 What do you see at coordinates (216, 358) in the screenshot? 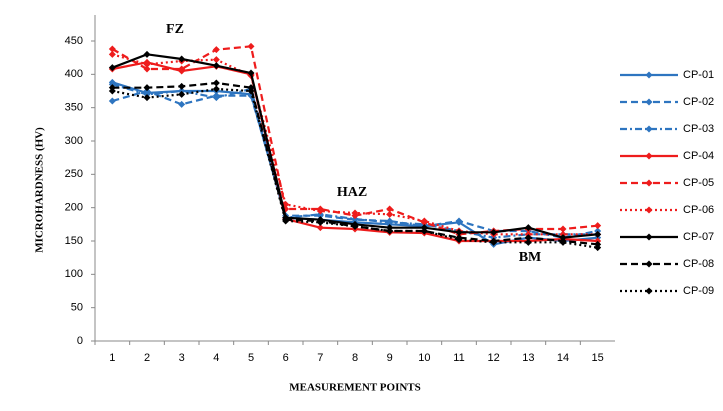
I see `x-tick-label: 4` at bounding box center [216, 358].